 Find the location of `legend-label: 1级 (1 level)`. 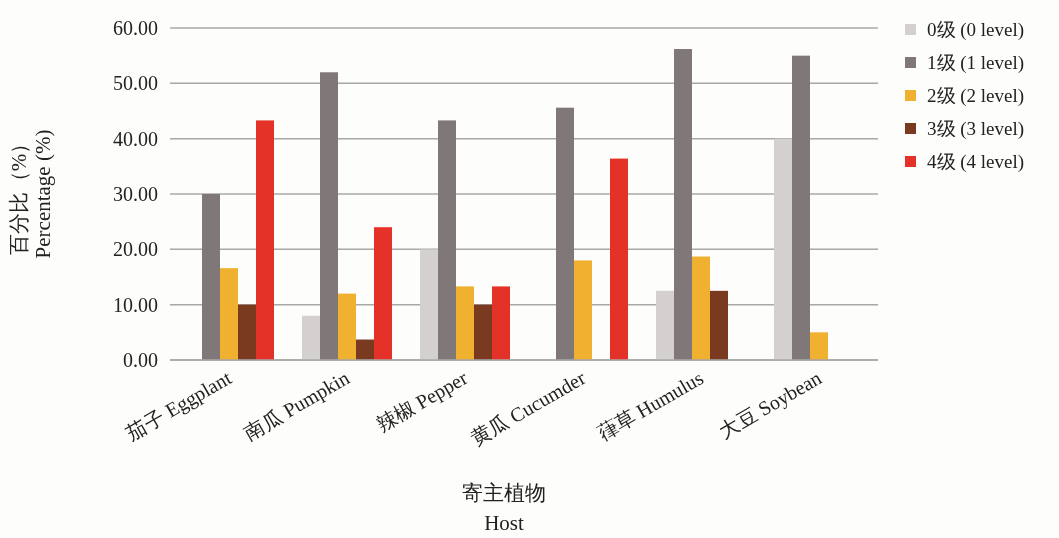

legend-label: 1级 (1 level) is located at coordinates (976, 63).